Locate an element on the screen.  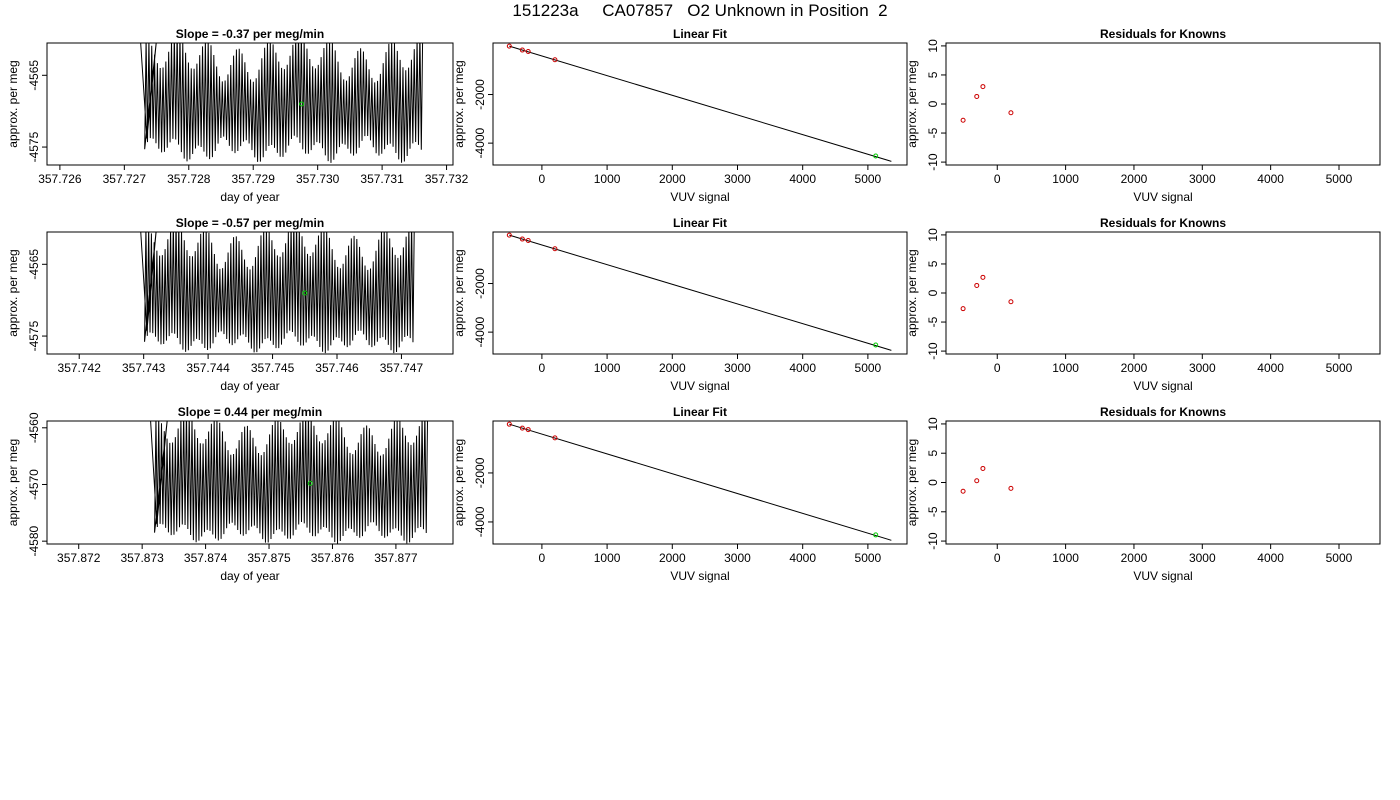
y-tick-label: -4575 is located at coordinates (34, 335).